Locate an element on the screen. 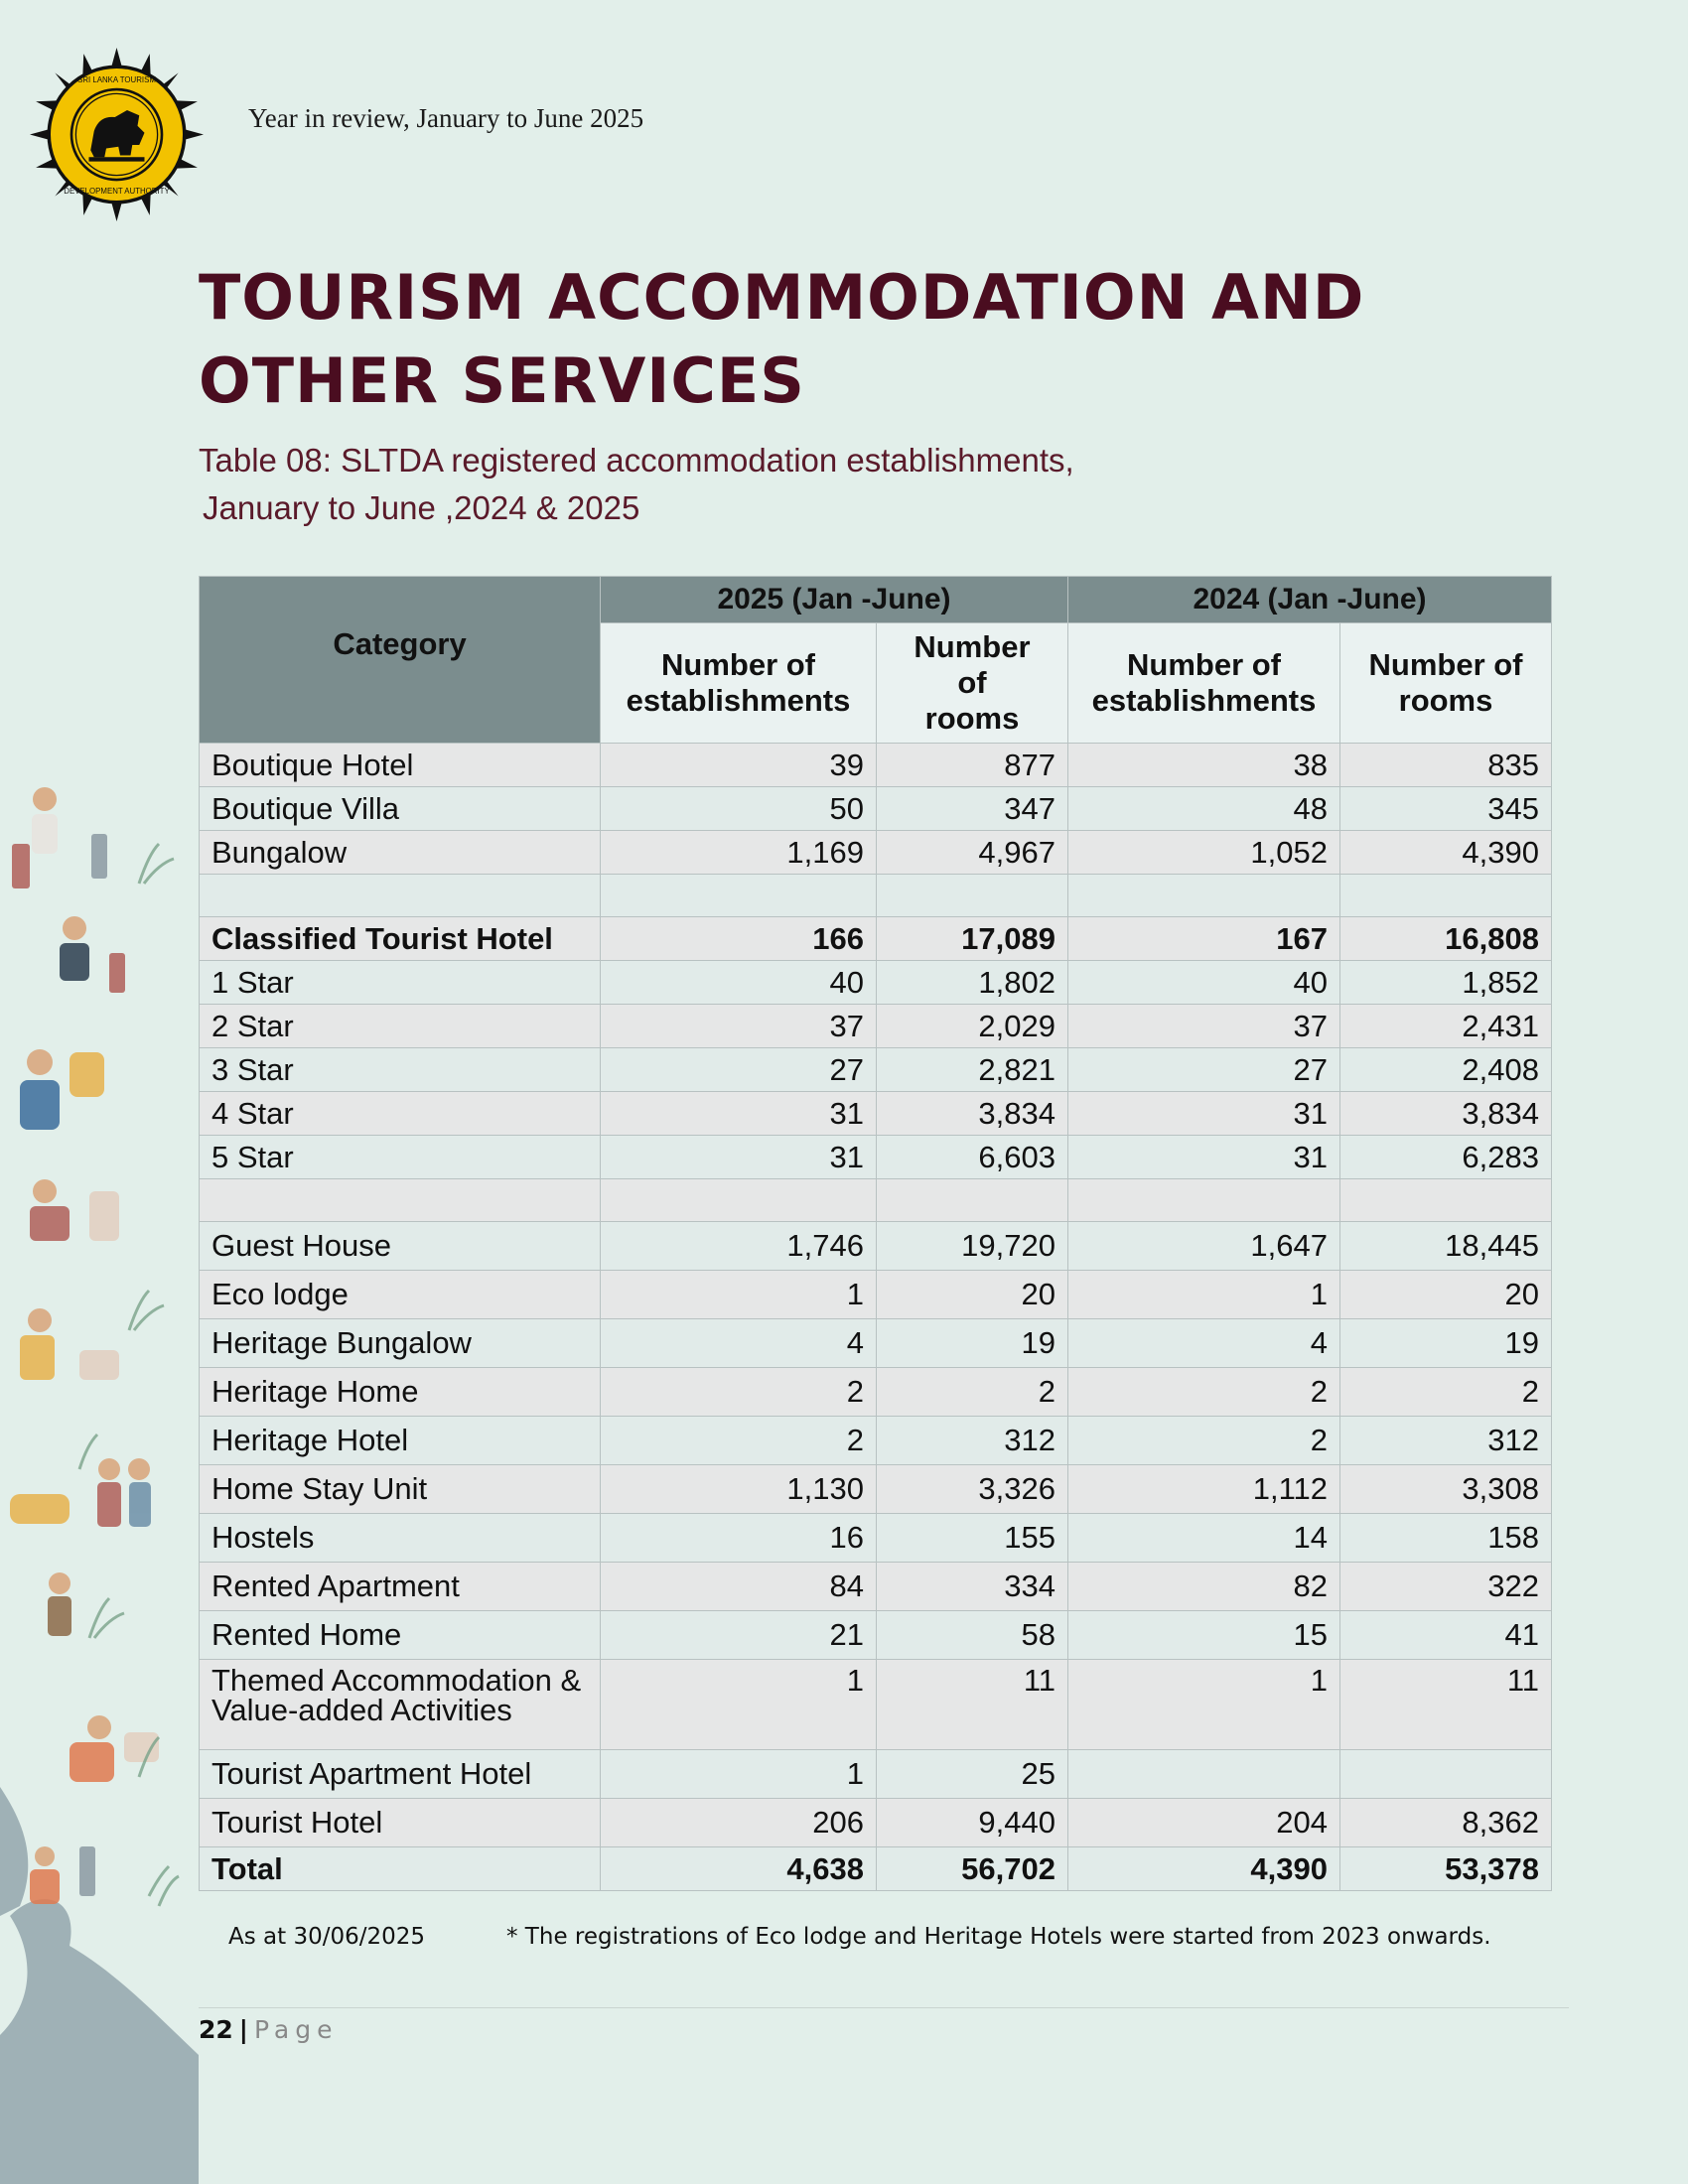  cell-r24: 322 is located at coordinates (1445, 1586).